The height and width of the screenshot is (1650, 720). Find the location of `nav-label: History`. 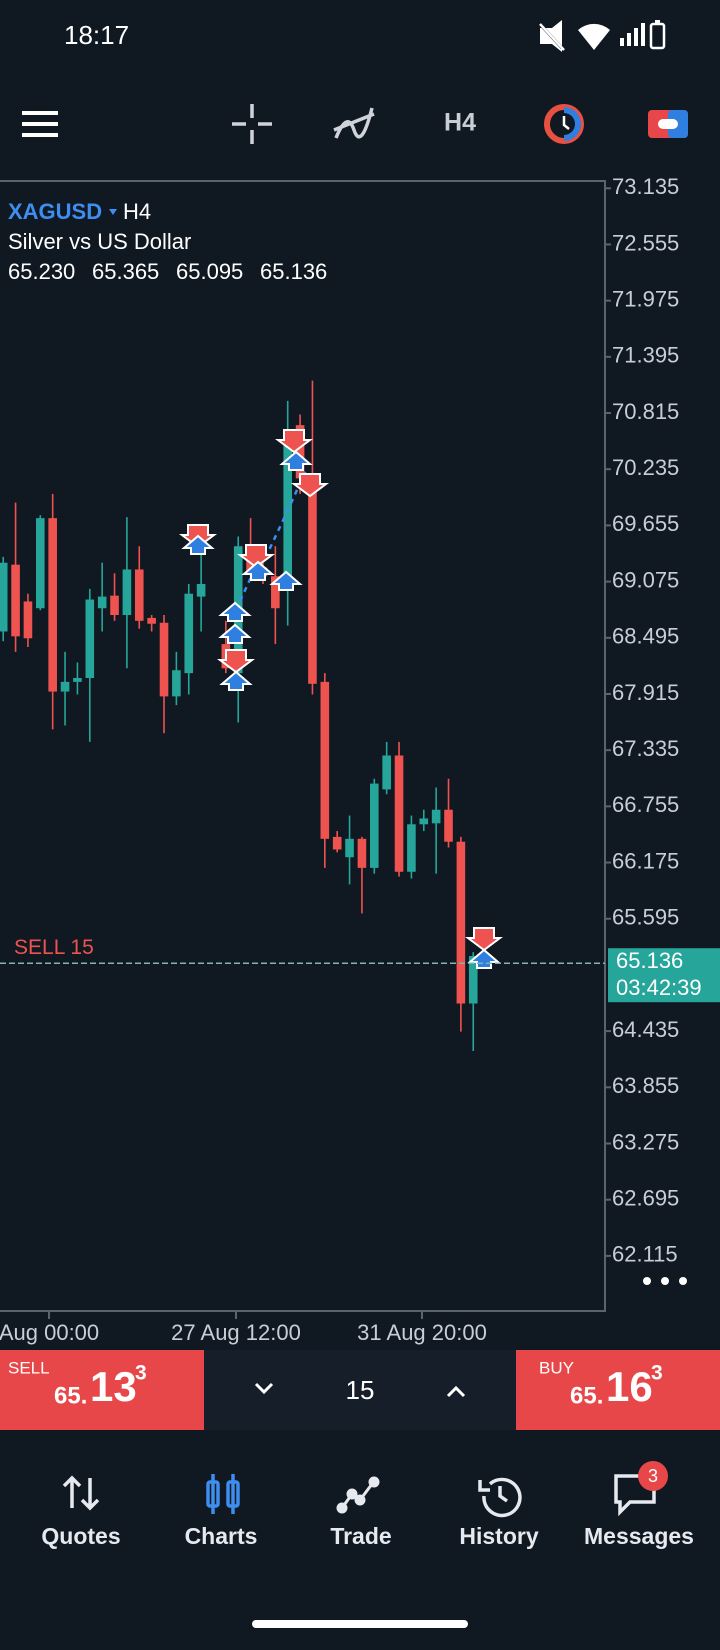

nav-label: History is located at coordinates (498, 1536).